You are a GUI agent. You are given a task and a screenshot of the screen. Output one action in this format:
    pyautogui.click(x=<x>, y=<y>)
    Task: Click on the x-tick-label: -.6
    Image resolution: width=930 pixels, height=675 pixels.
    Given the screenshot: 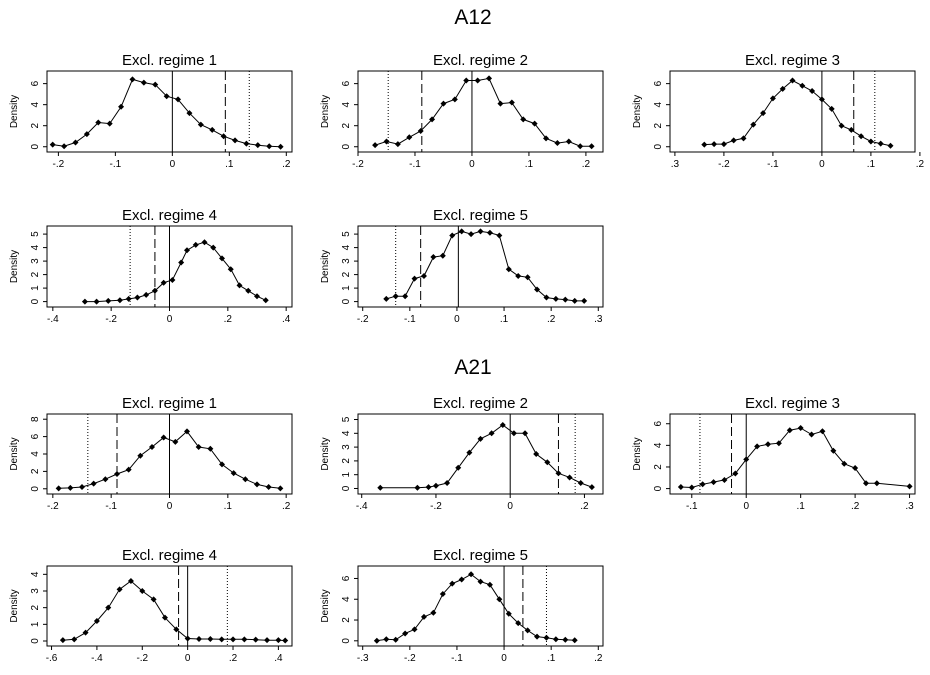 What is the action you would take?
    pyautogui.click(x=52, y=658)
    